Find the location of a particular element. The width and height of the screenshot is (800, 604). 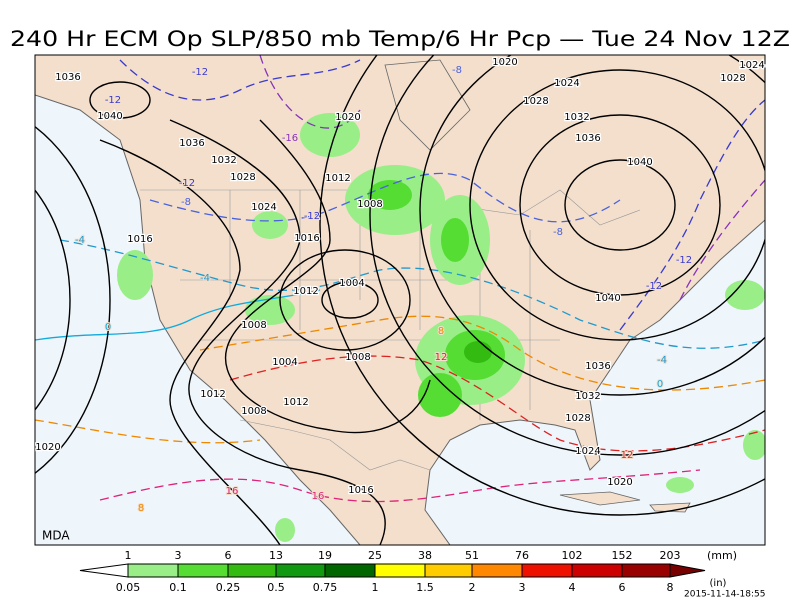

in-label: 0.1 is located at coordinates (178, 587).